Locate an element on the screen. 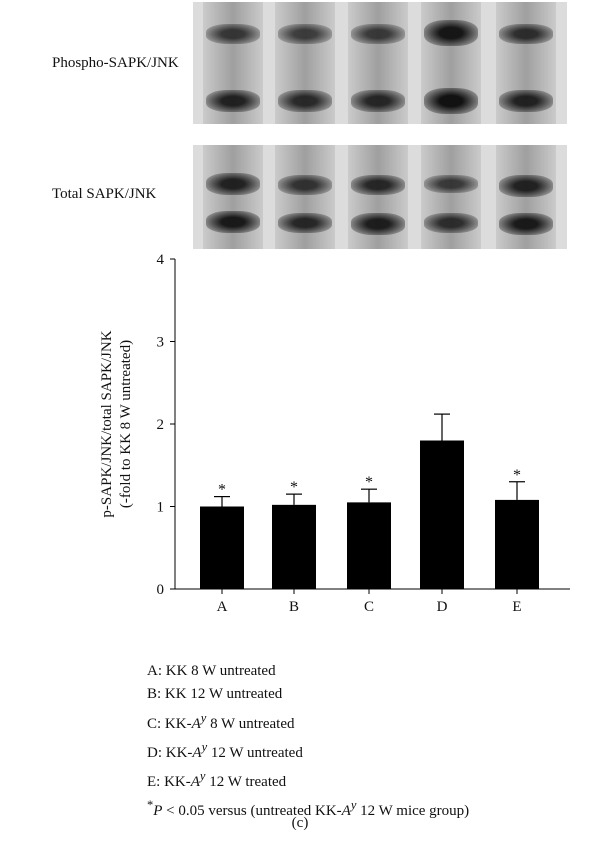 This screenshot has width=600, height=849. total-sapk-jnk-blot is located at coordinates (380, 197).